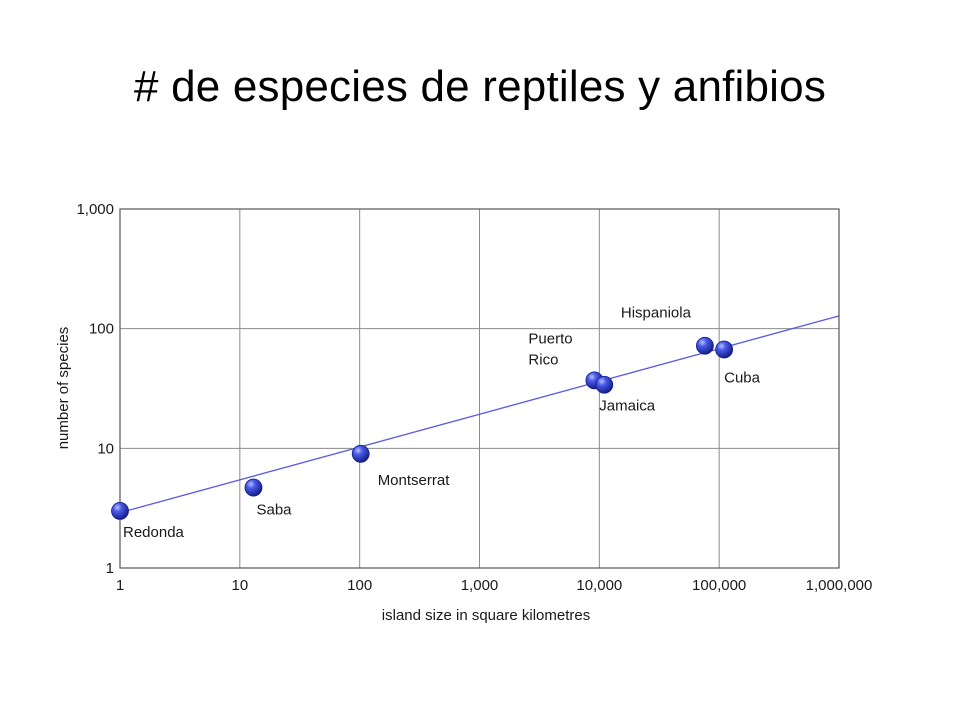 Image resolution: width=960 pixels, height=720 pixels. I want to click on point-label: Saba, so click(274, 510).